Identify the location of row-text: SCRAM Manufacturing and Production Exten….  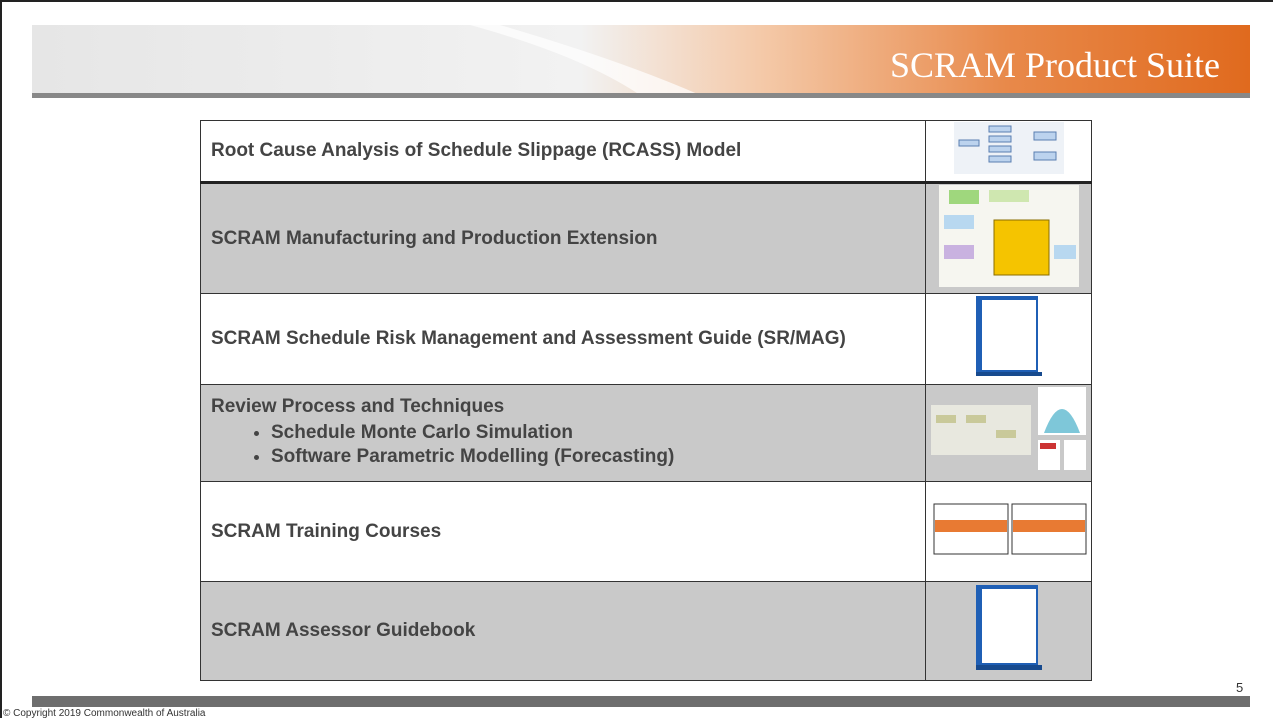
(434, 238).